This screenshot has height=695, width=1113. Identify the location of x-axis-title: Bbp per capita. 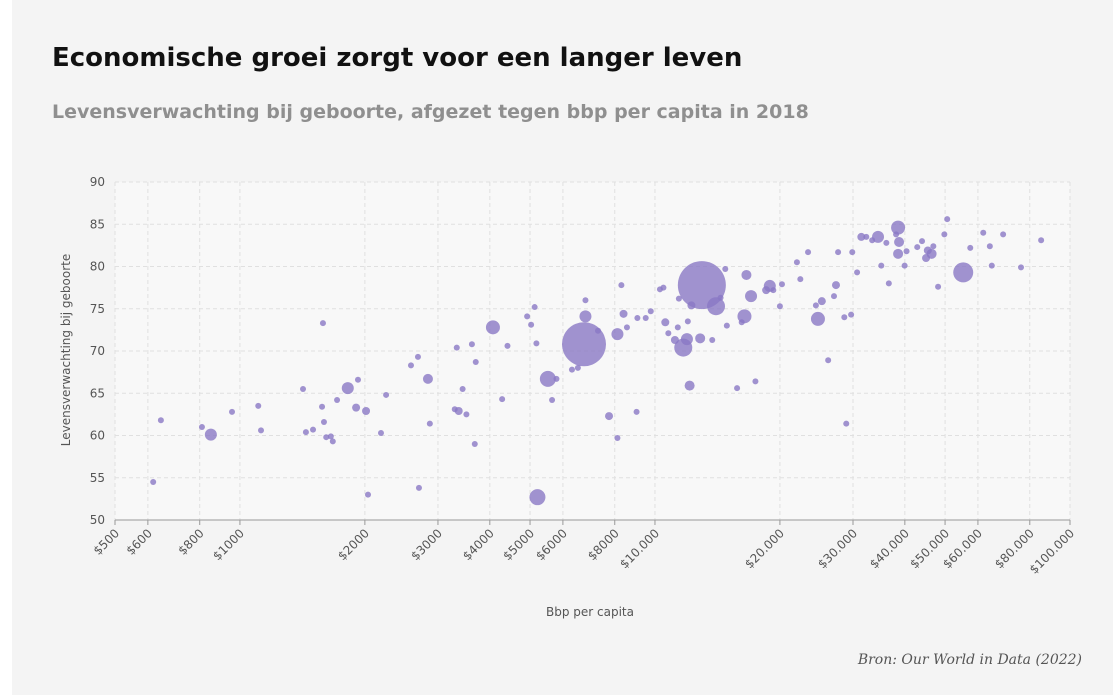
(590, 612).